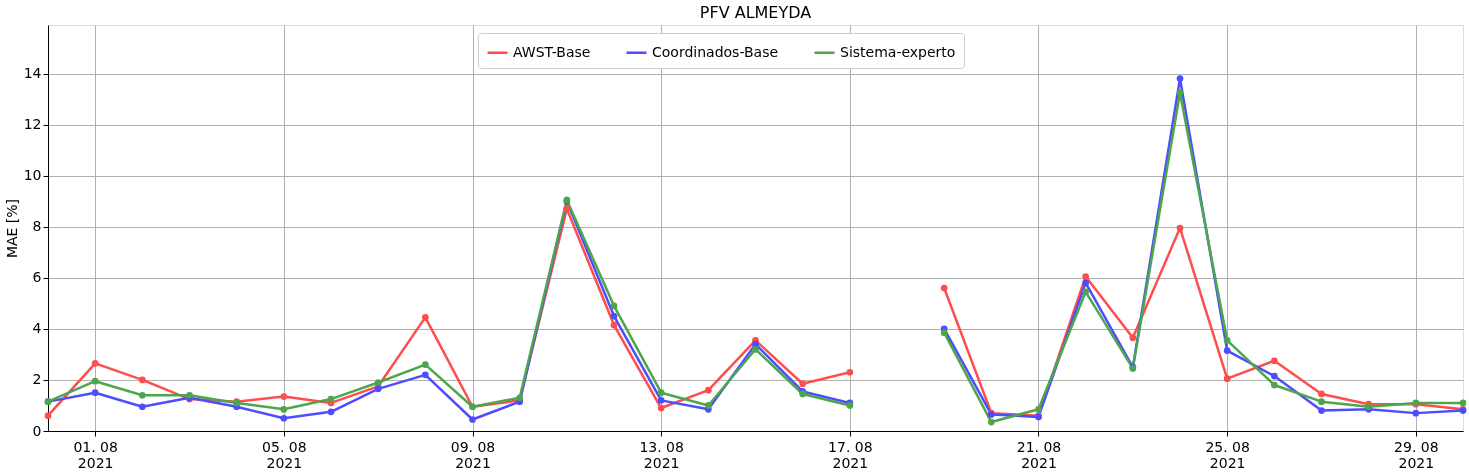 The width and height of the screenshot is (1469, 475). Describe the element at coordinates (32, 175) in the screenshot. I see `y-tick-label: 10` at that location.